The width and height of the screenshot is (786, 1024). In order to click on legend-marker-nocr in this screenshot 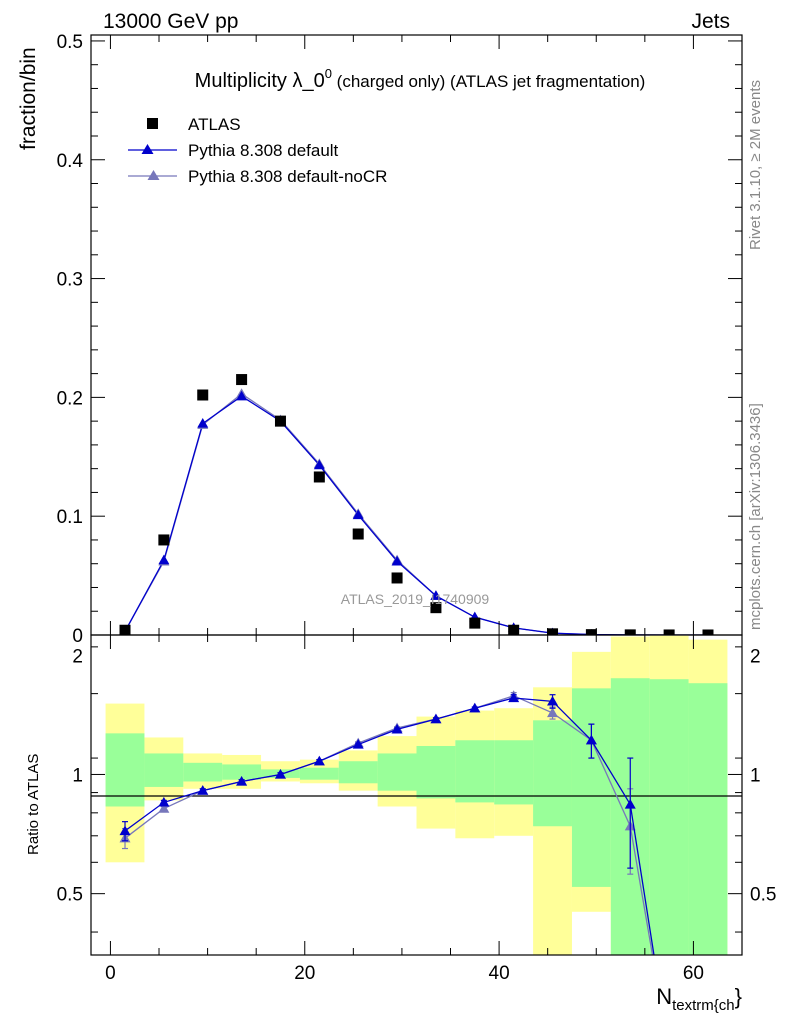, I will do `click(153, 175)`.